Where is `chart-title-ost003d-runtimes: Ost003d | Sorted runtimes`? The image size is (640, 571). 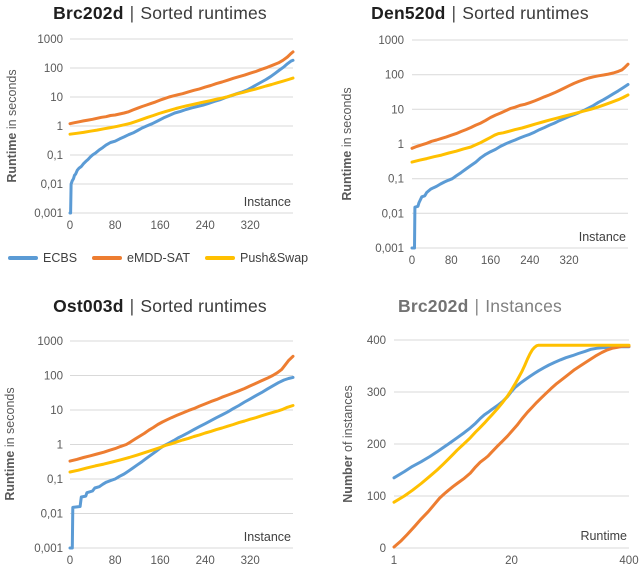
chart-title-ost003d-runtimes: Ost003d | Sorted runtimes is located at coordinates (160, 306).